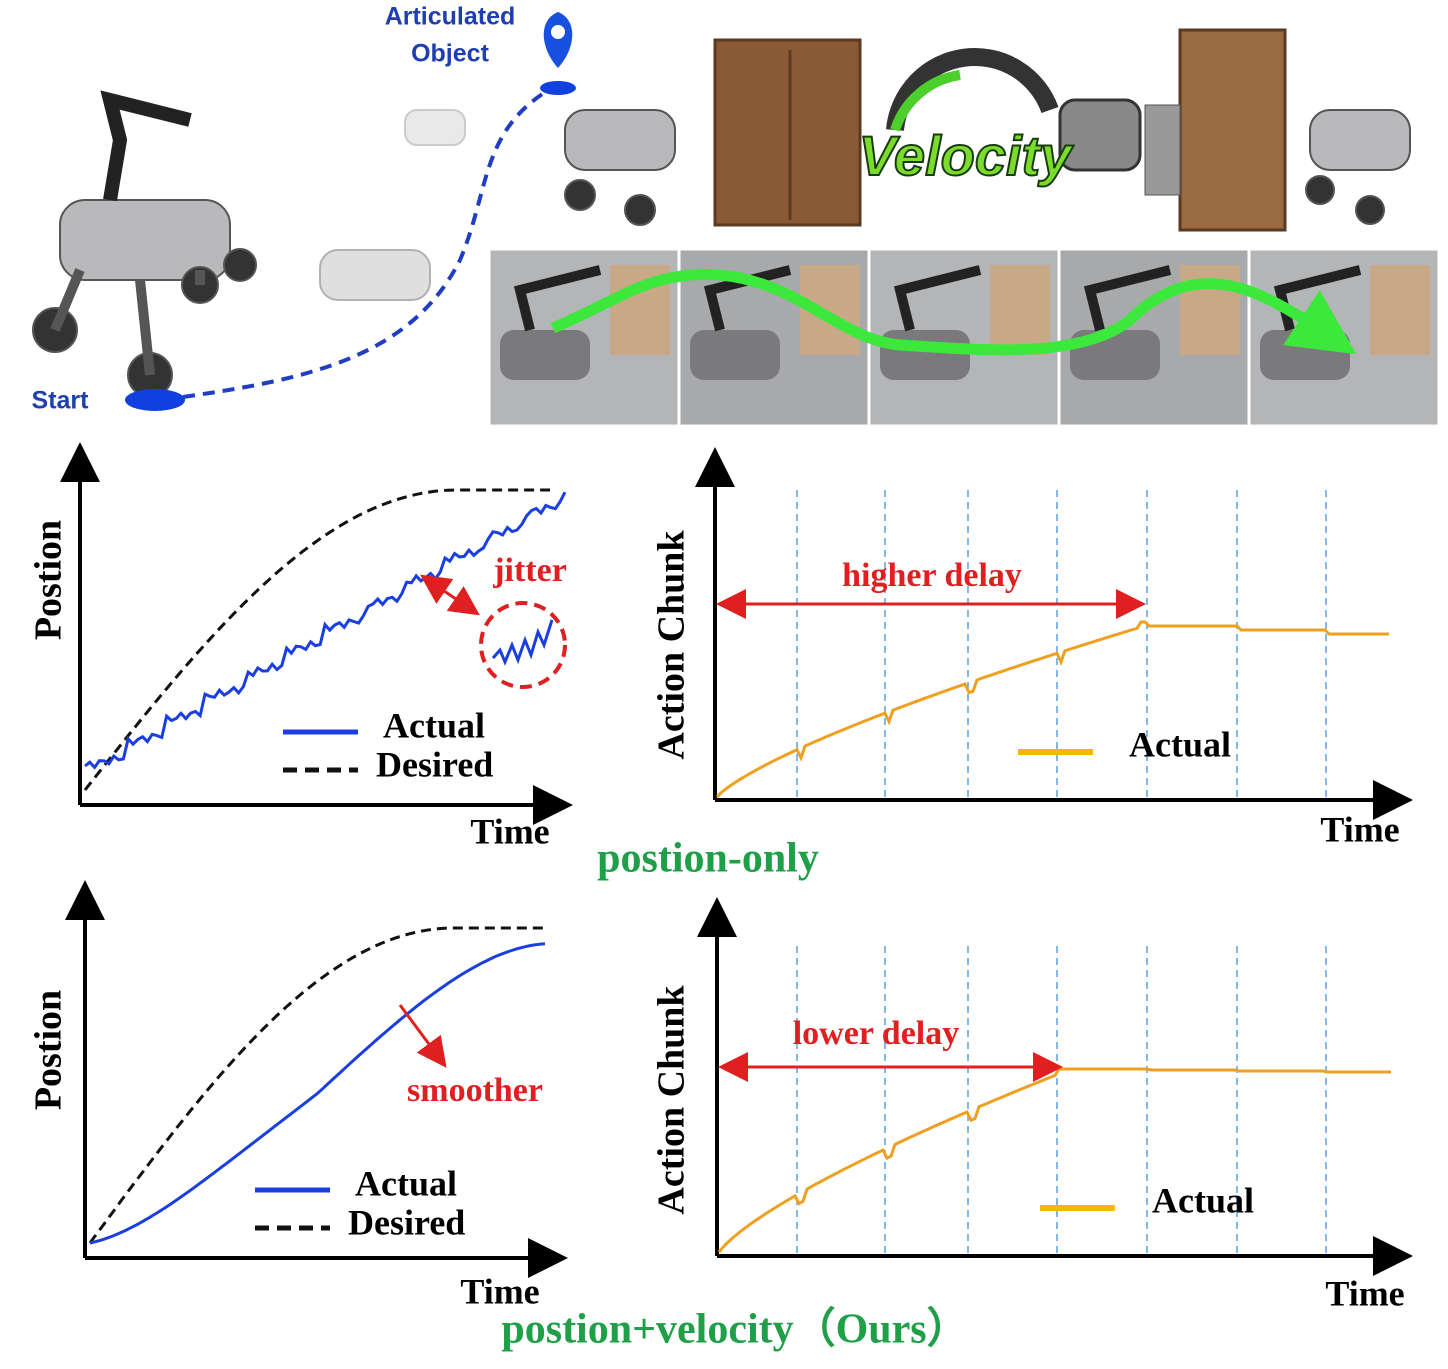 The height and width of the screenshot is (1369, 1448). Describe the element at coordinates (876, 1033) in the screenshot. I see `annotation: lower delay` at that location.